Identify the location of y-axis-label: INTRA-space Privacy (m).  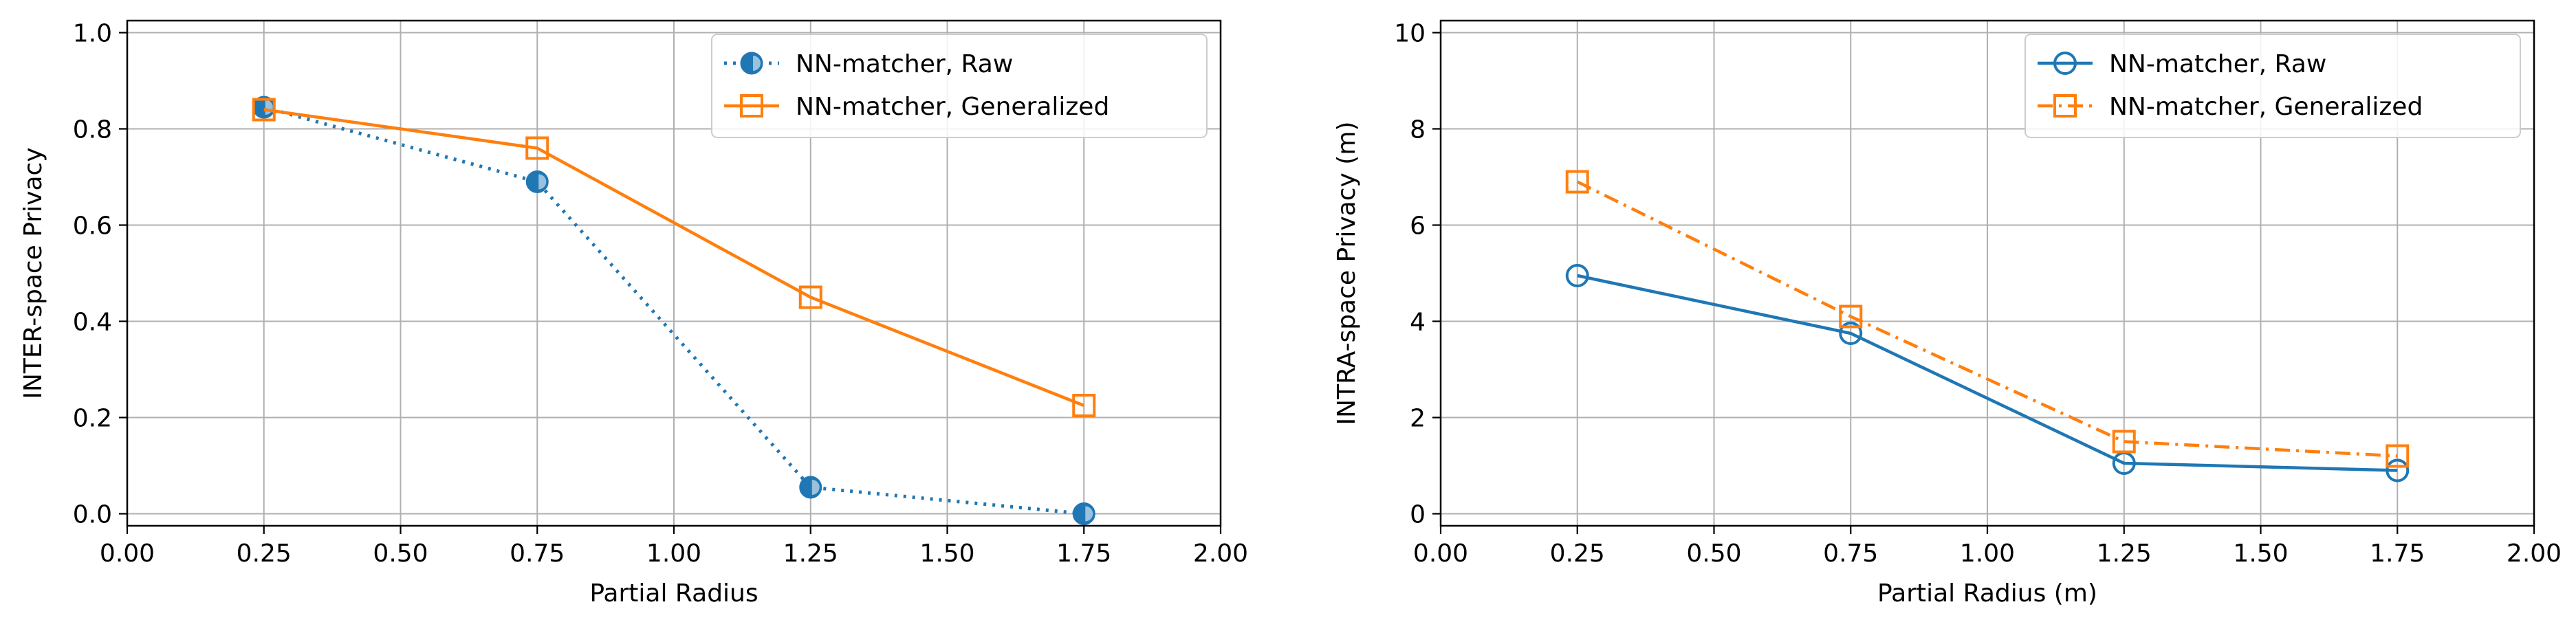
(1347, 273).